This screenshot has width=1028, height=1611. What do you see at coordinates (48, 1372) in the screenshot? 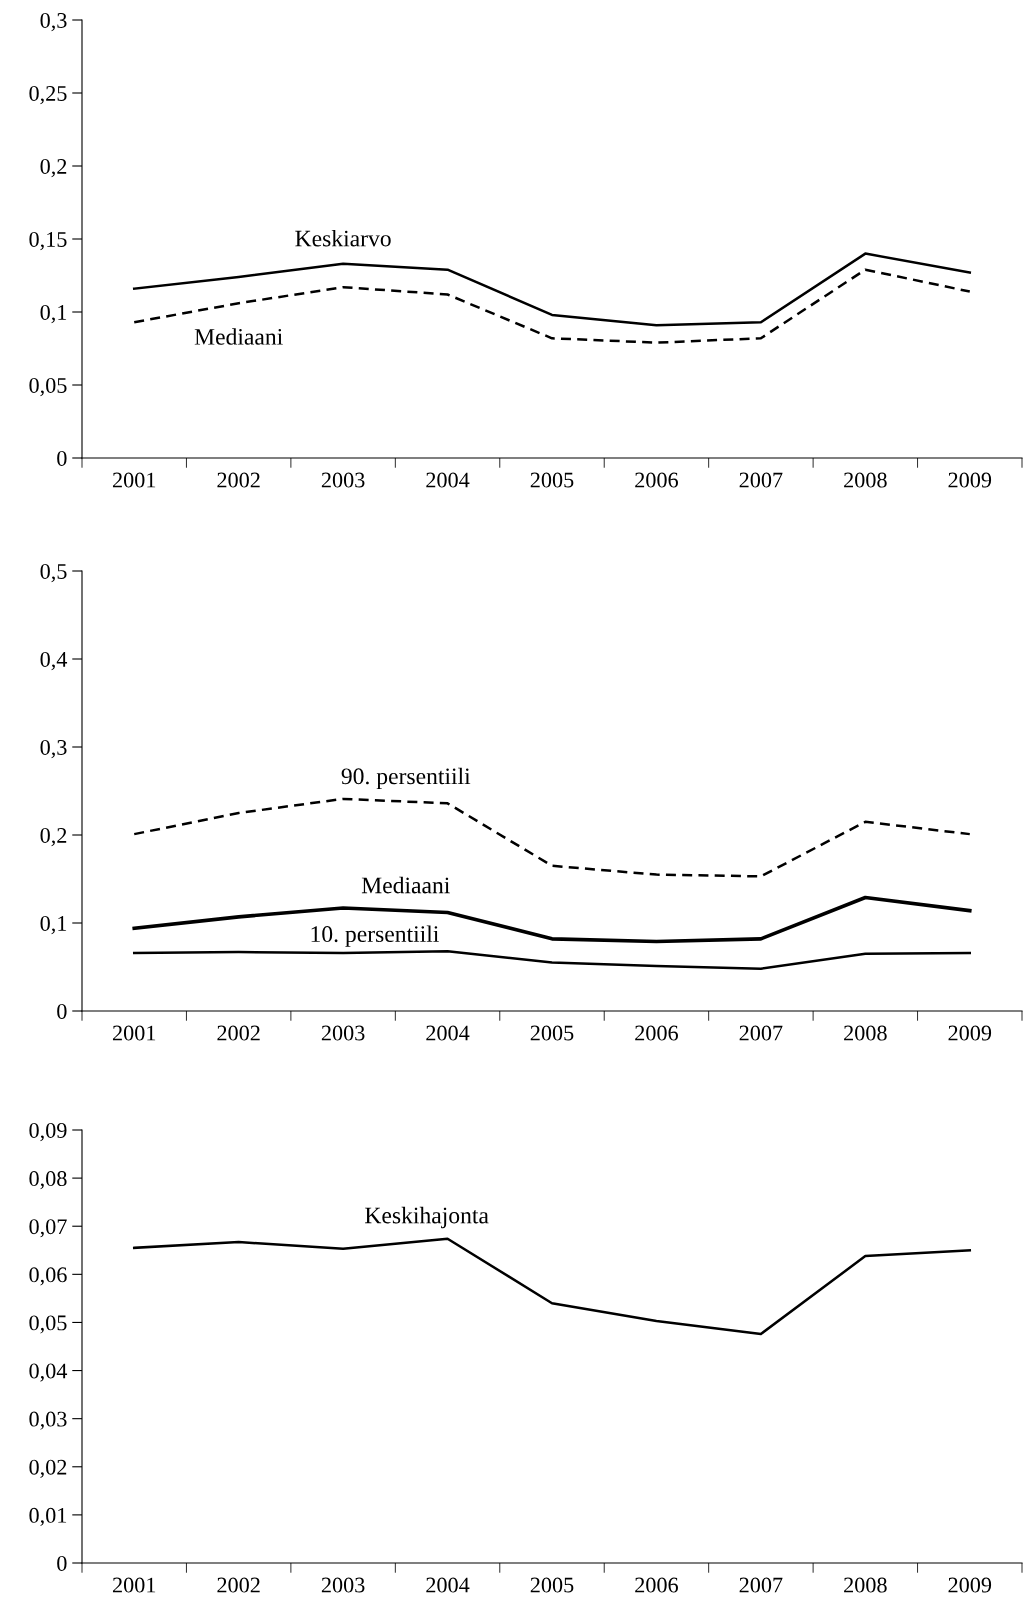
I see `y-tick-label: 0,04` at bounding box center [48, 1372].